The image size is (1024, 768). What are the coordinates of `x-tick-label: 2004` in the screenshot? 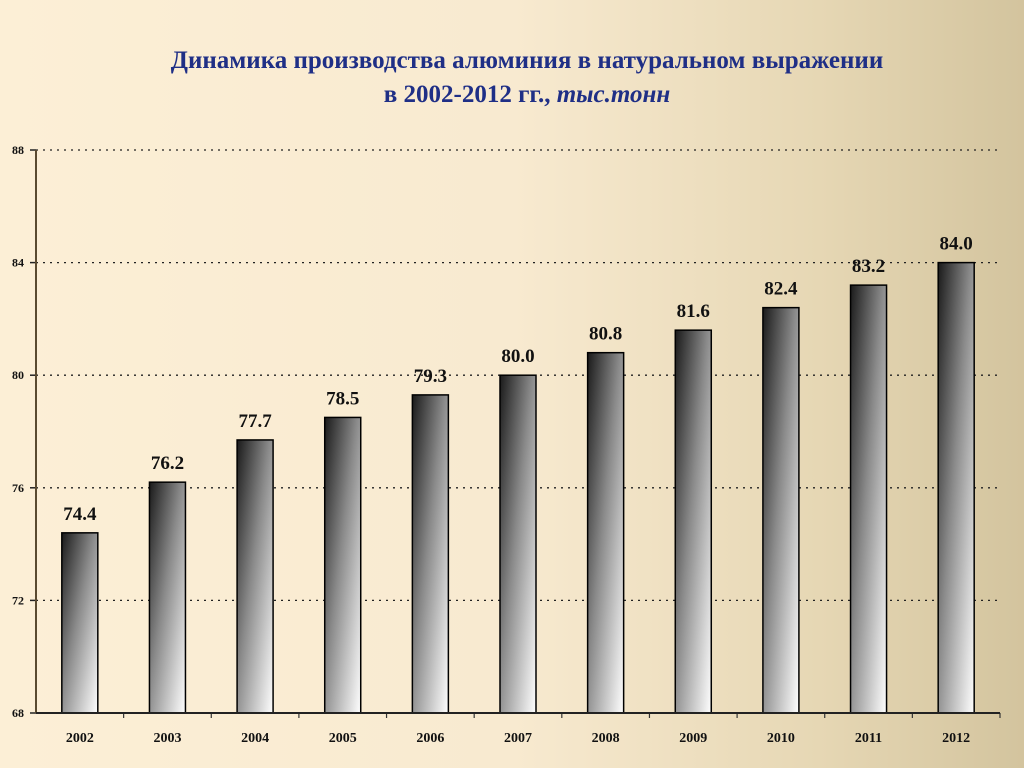 It's located at (255, 738).